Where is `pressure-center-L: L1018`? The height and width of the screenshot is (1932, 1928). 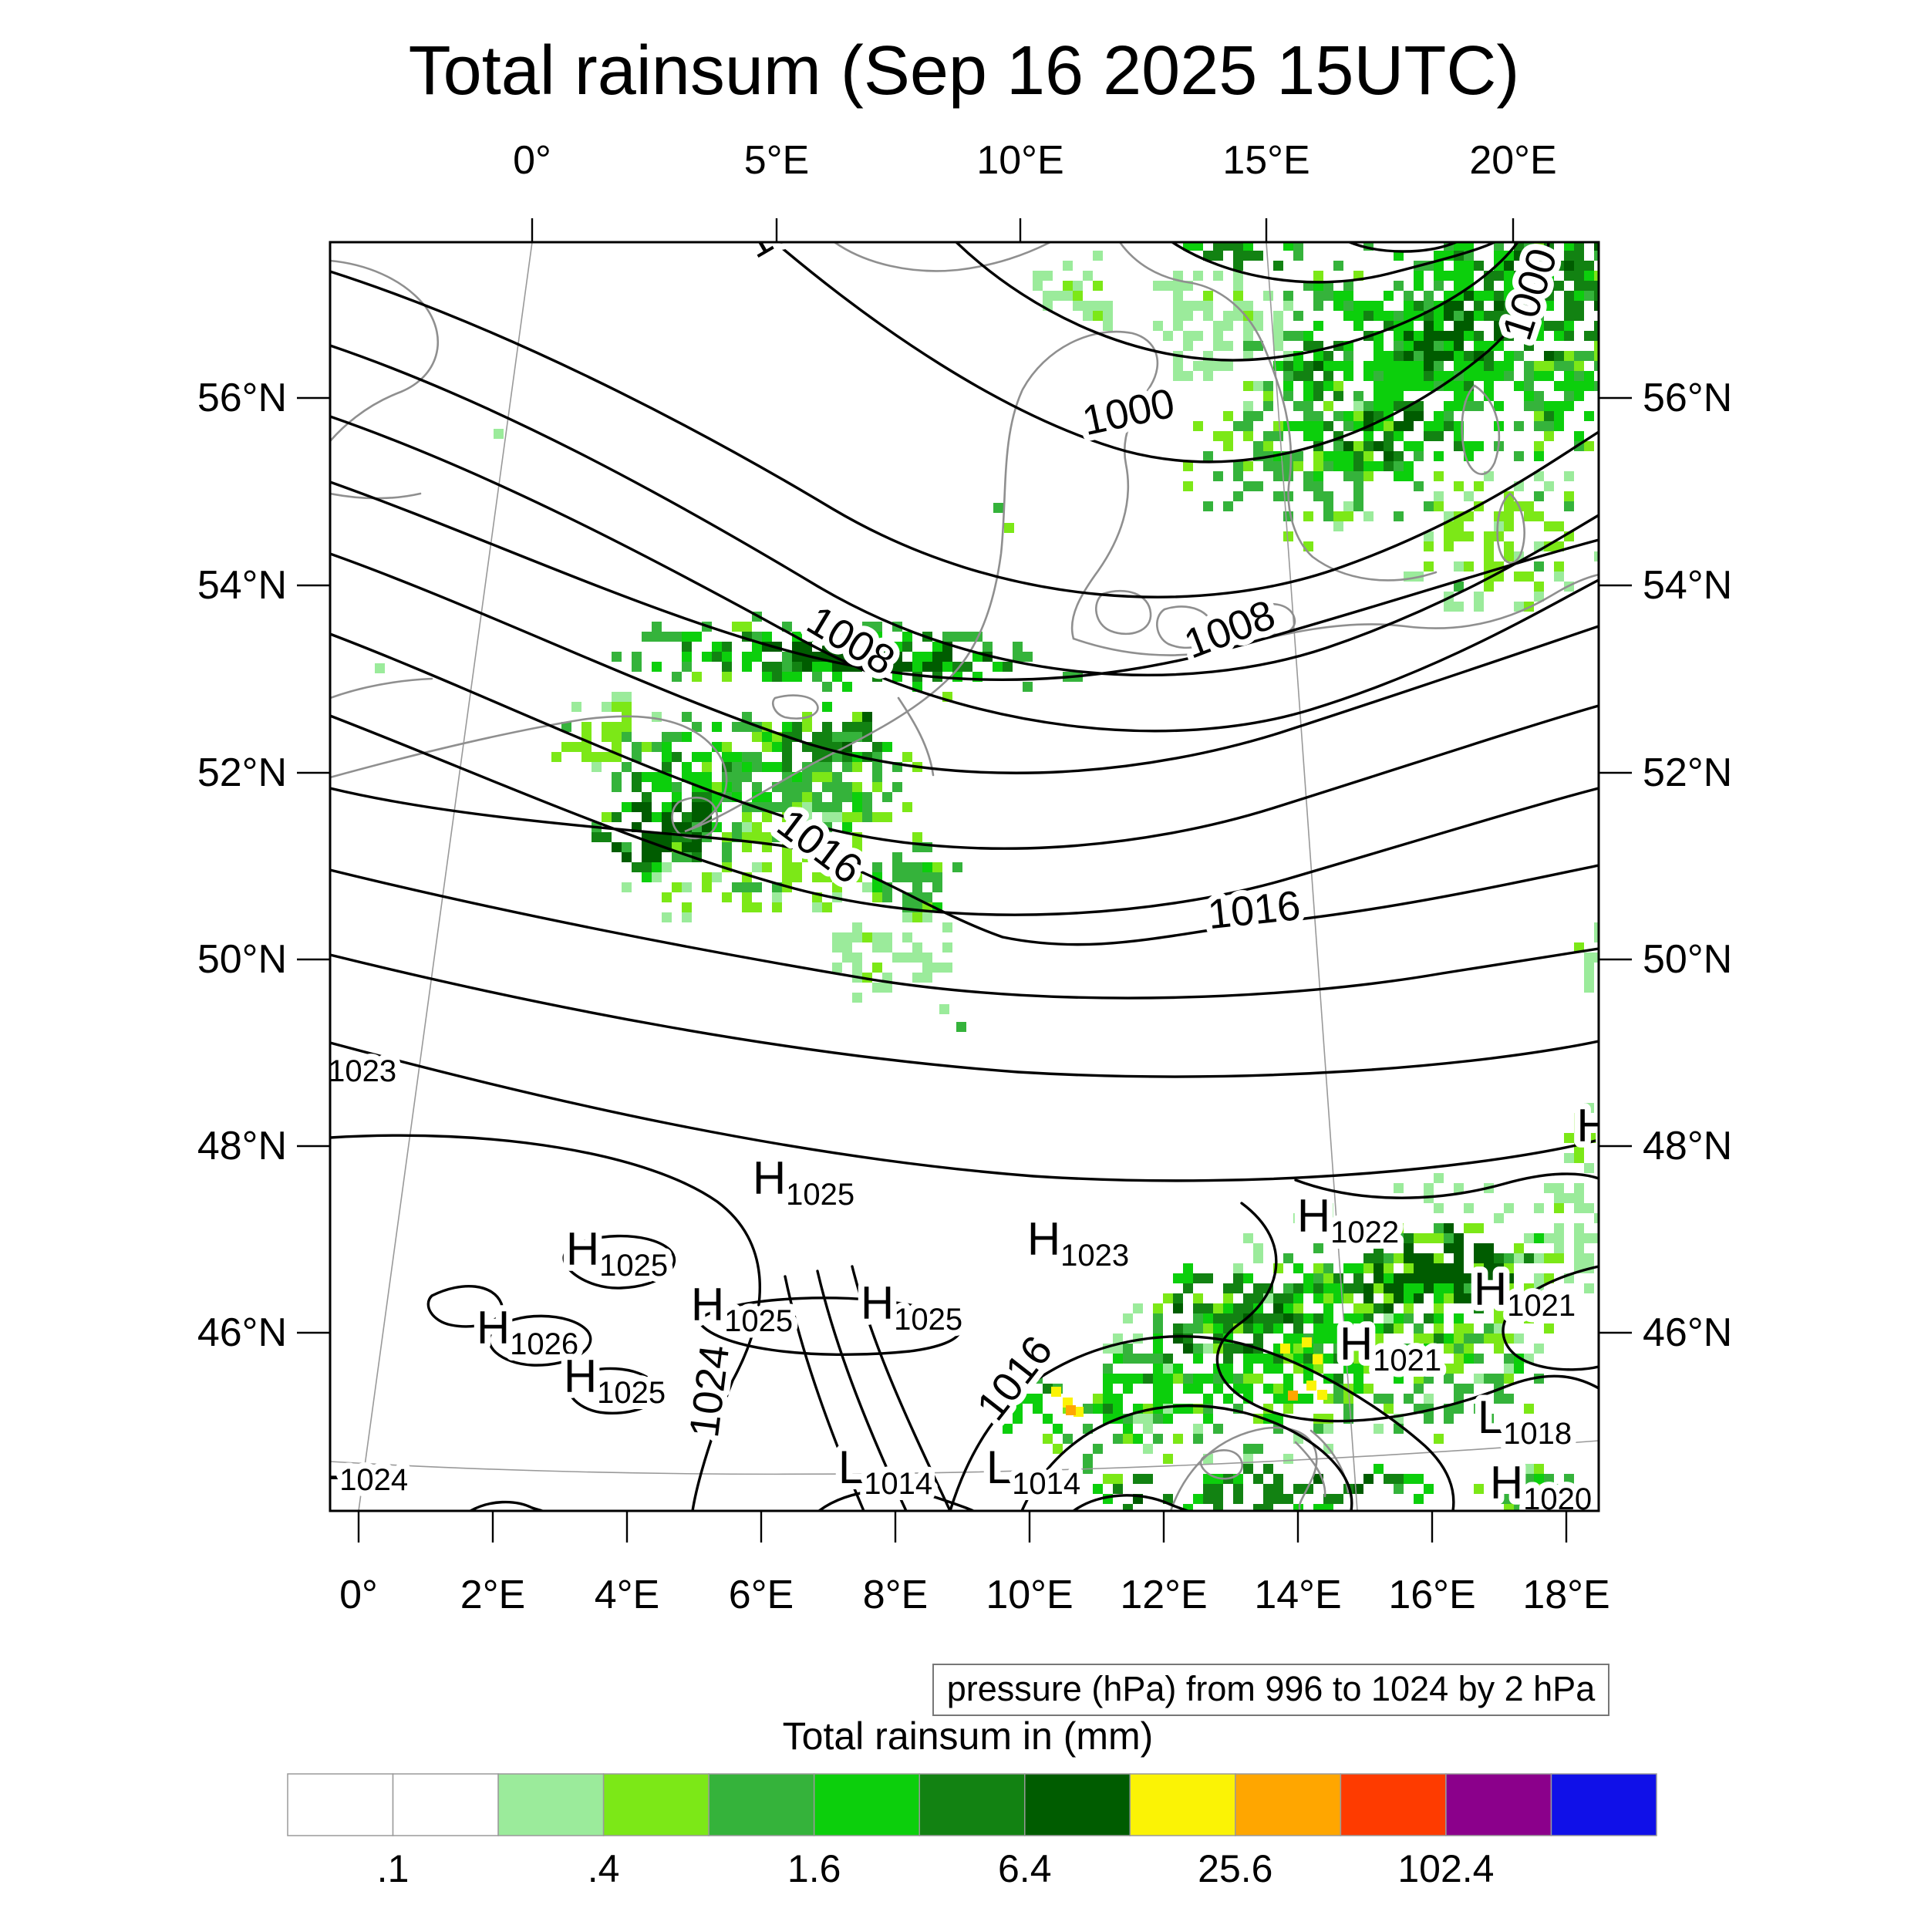
pressure-center-L: L1018 is located at coordinates (1525, 1421).